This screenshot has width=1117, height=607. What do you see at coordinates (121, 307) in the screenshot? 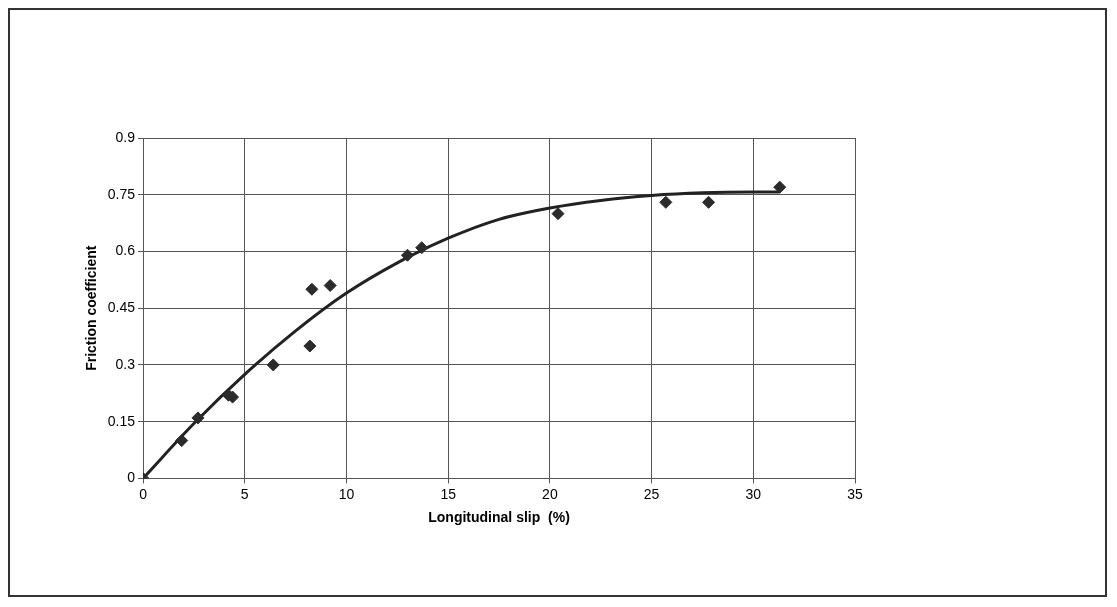
I see `y-tick-label: 0.45` at bounding box center [121, 307].